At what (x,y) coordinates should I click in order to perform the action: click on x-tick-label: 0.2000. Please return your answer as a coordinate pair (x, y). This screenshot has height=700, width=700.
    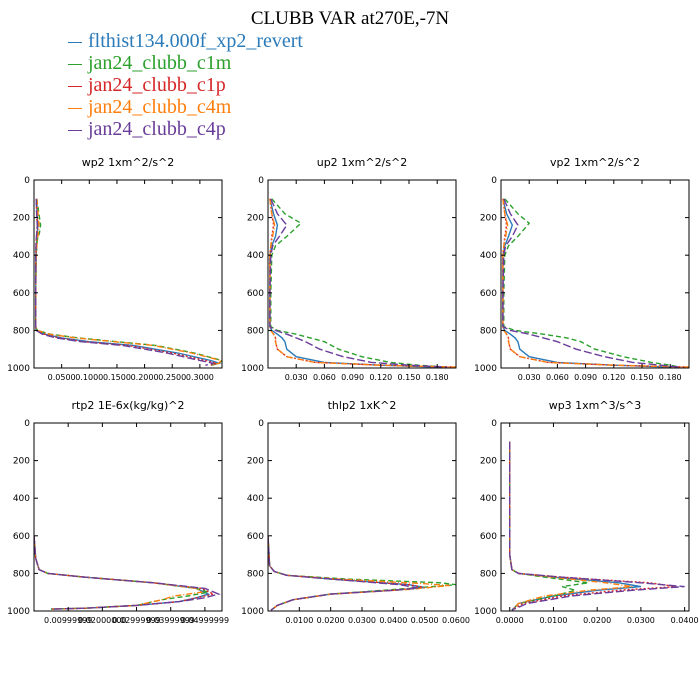
    Looking at the image, I should click on (145, 377).